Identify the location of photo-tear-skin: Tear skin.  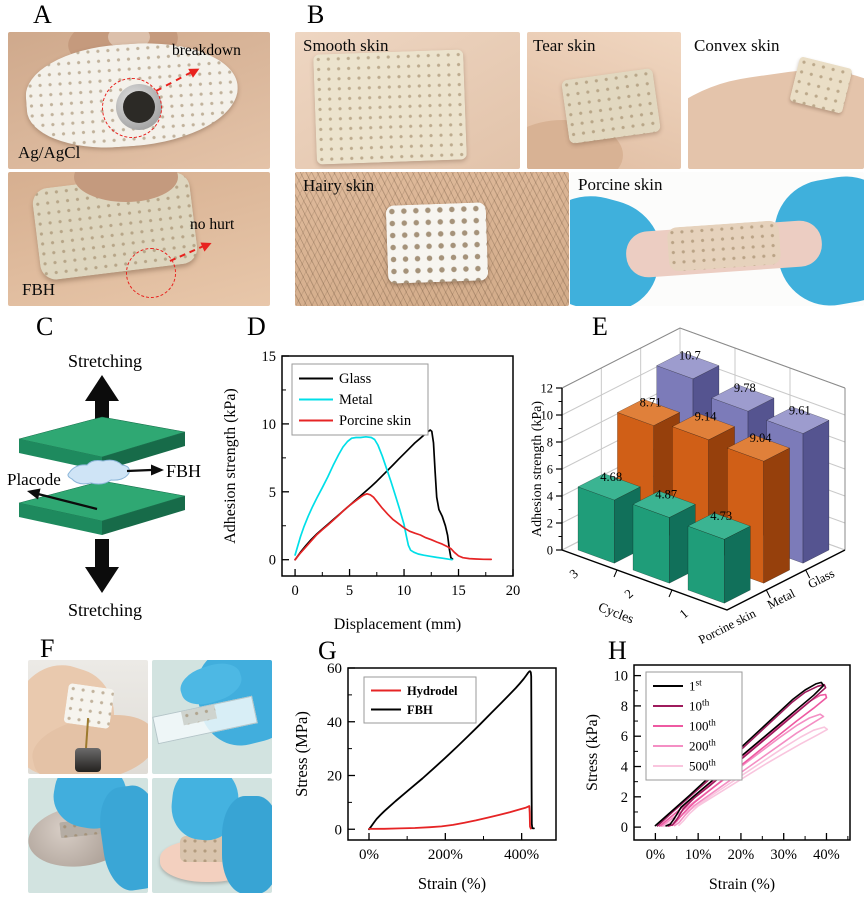
(604, 100).